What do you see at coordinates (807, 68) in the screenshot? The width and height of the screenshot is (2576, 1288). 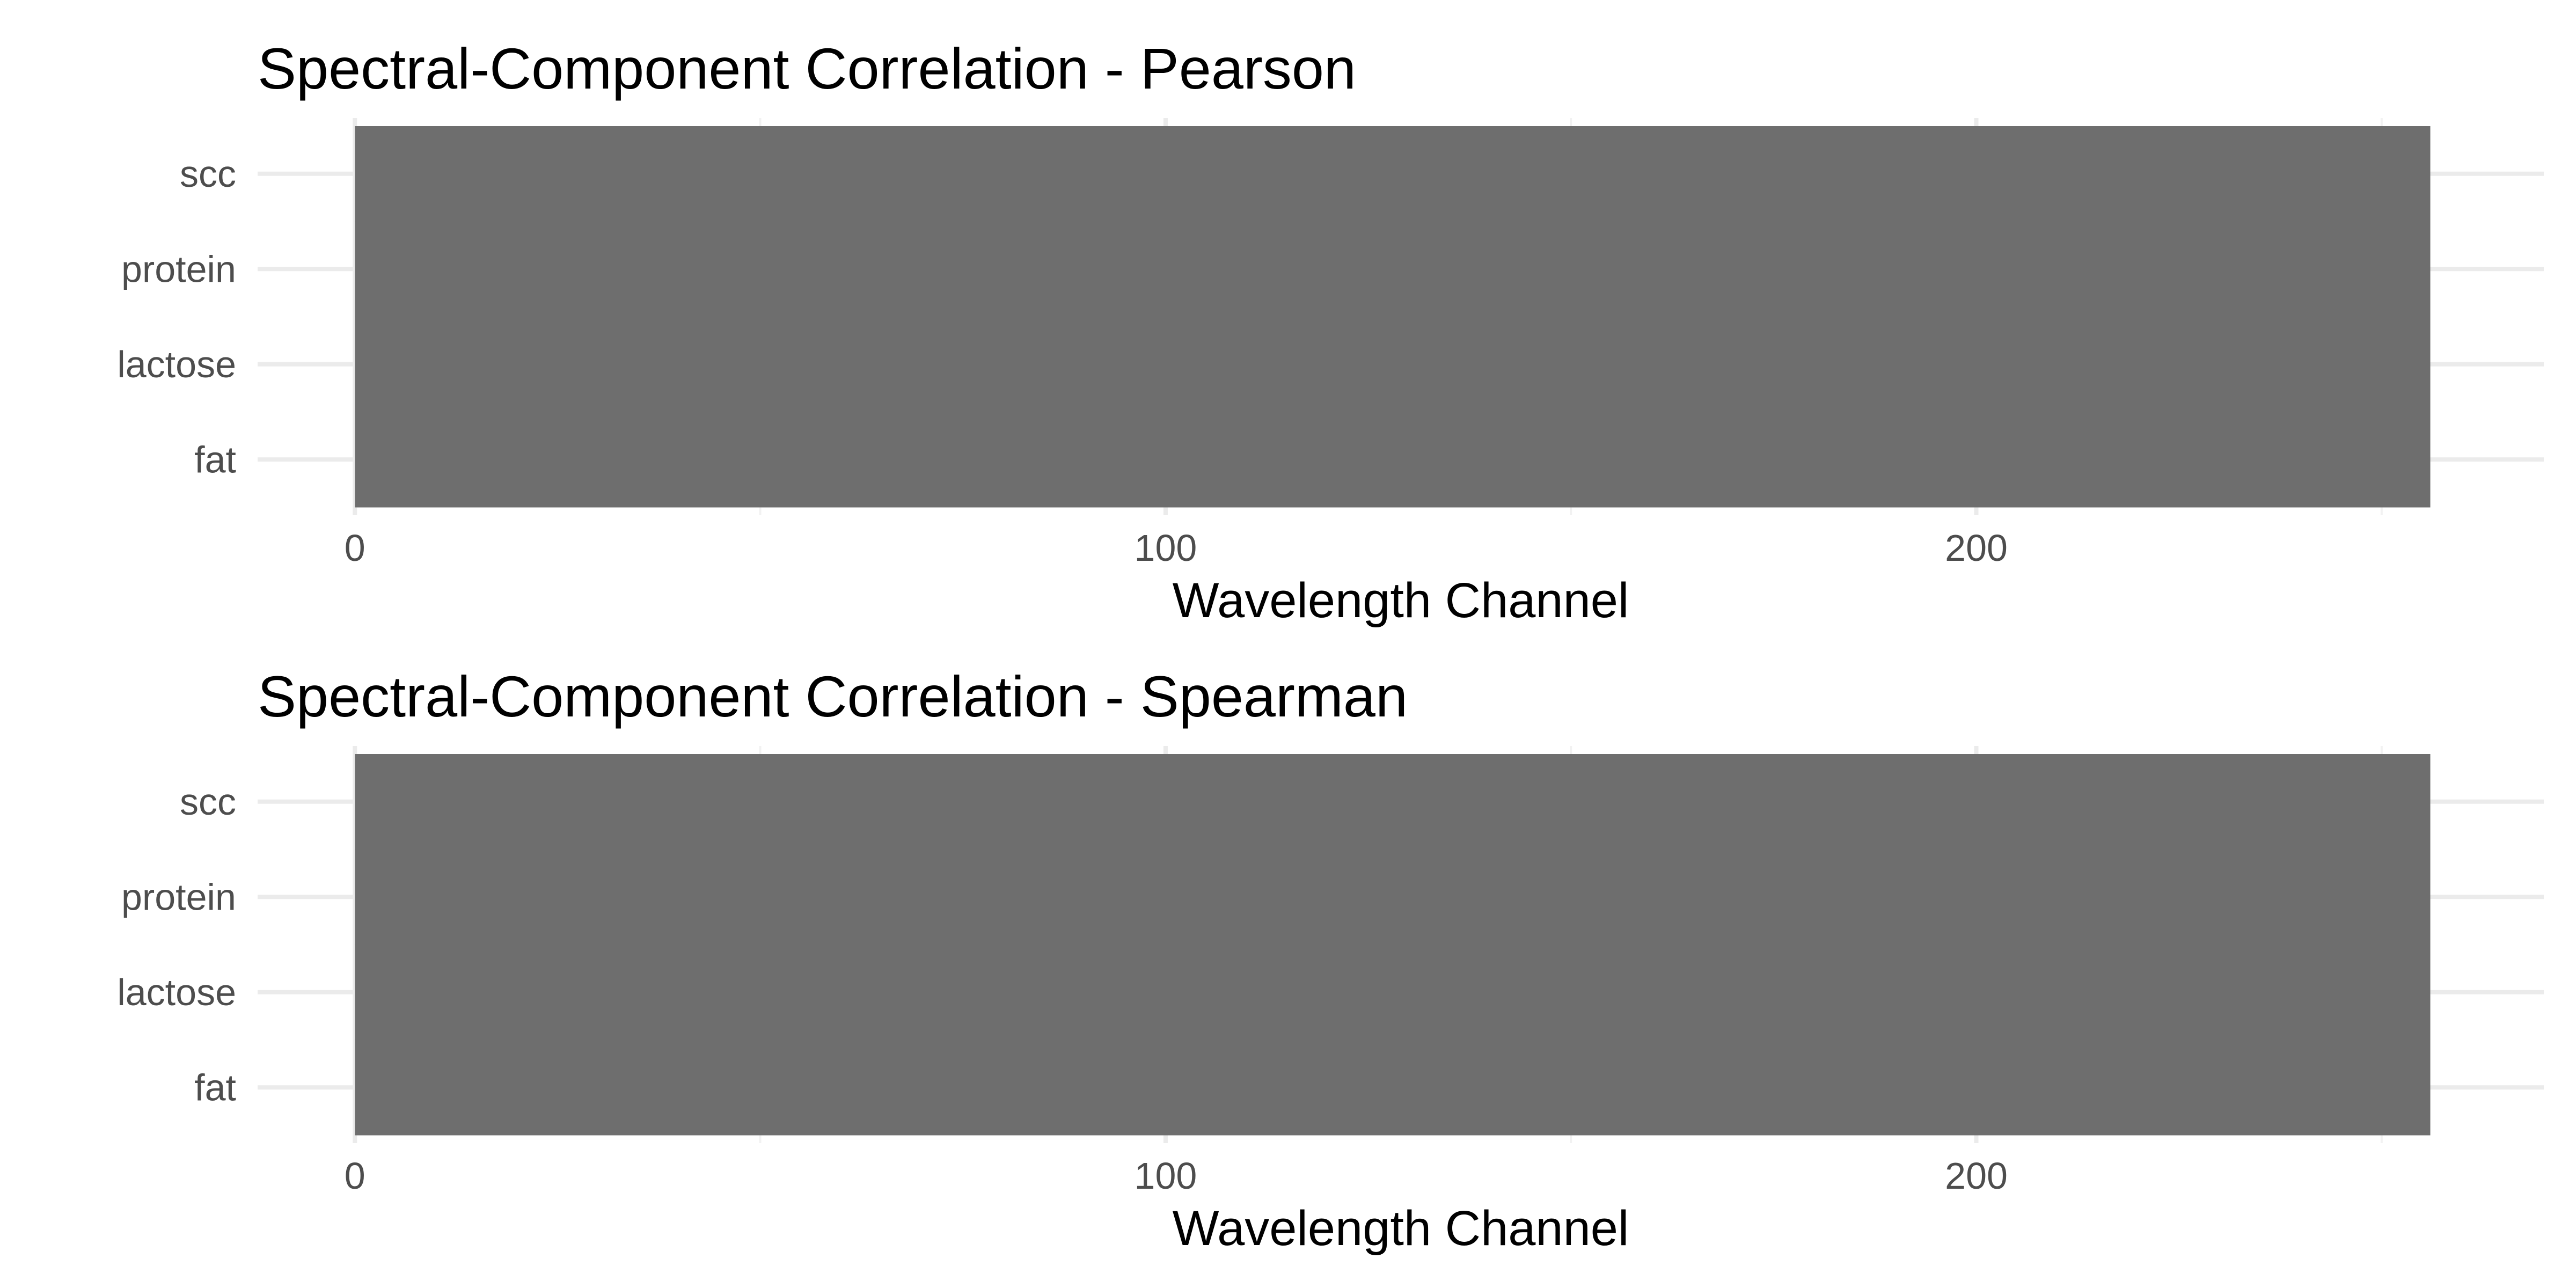 I see `chart-title: Spectral-Component Correlation - Pearson` at bounding box center [807, 68].